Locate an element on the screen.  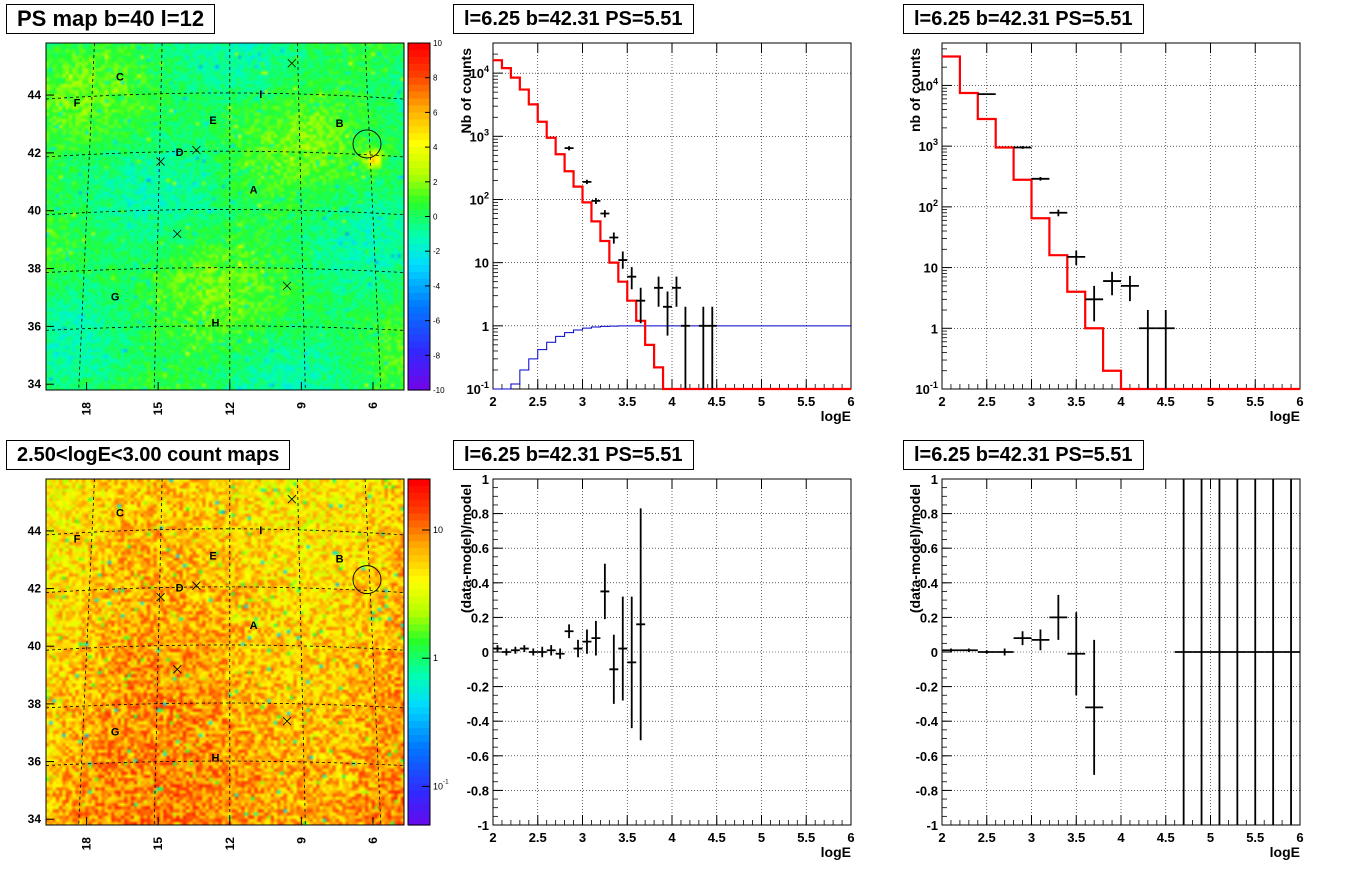
y-tick-label: -1 is located at coordinates (483, 825).